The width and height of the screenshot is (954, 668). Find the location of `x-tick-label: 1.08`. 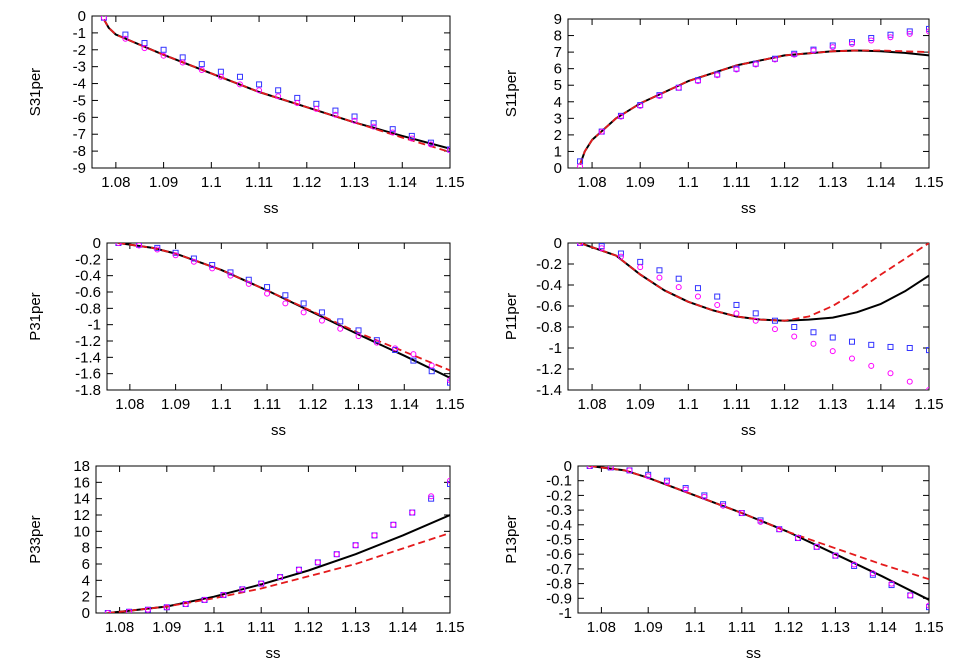

x-tick-label: 1.08 is located at coordinates (591, 404).